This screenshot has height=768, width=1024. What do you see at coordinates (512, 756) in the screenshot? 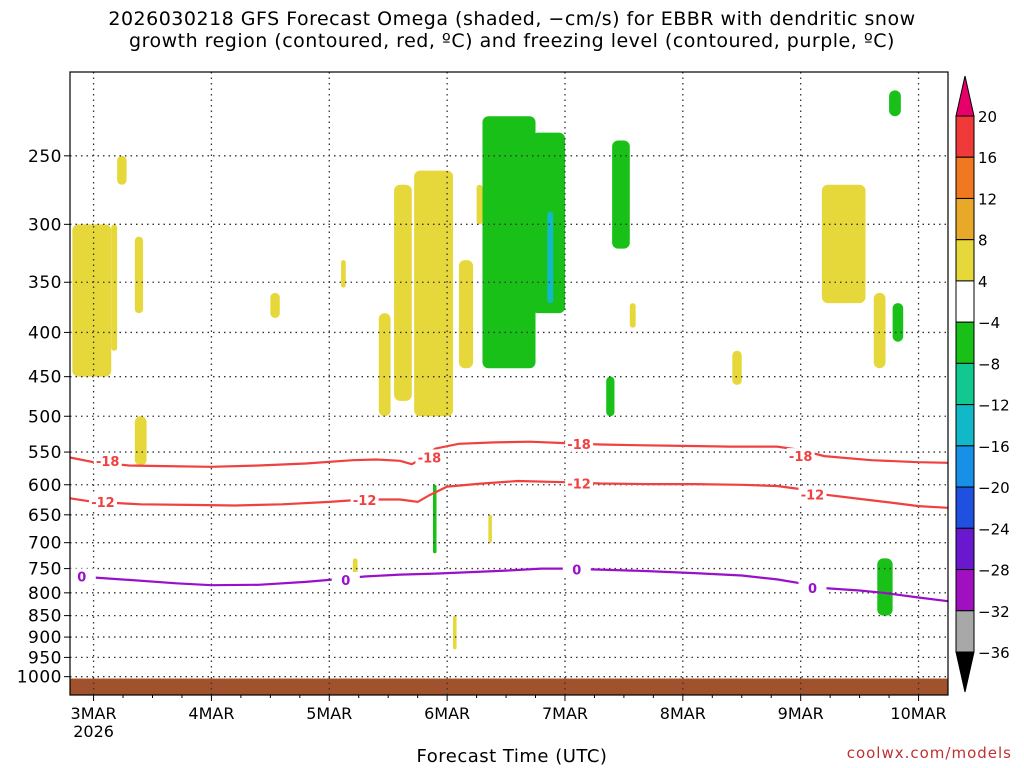
I see `x-axis-title: Forecast Time (UTC)` at bounding box center [512, 756].